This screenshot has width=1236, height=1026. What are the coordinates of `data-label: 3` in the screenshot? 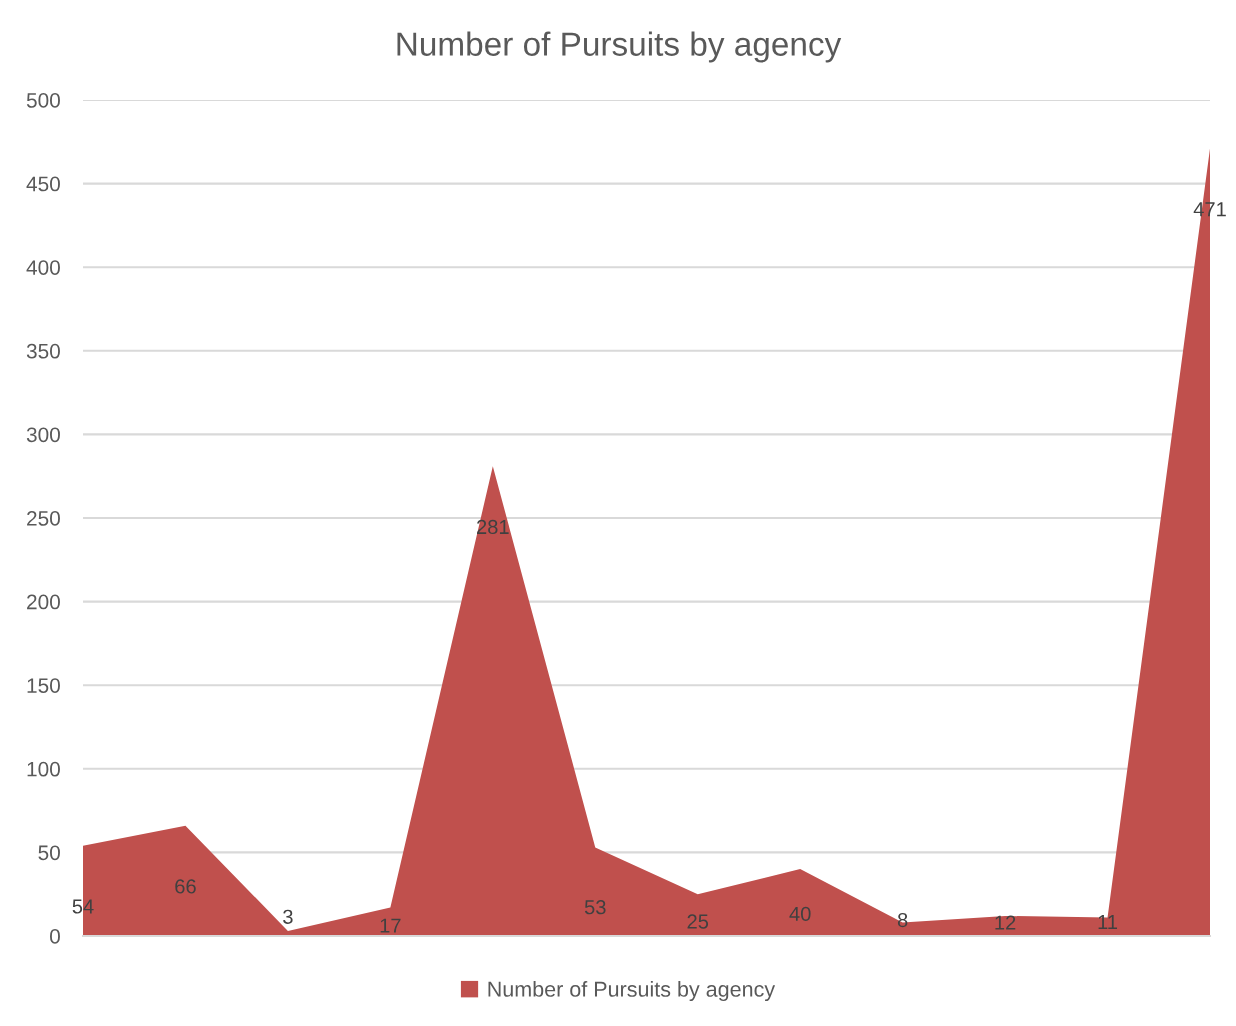 It's located at (288, 916).